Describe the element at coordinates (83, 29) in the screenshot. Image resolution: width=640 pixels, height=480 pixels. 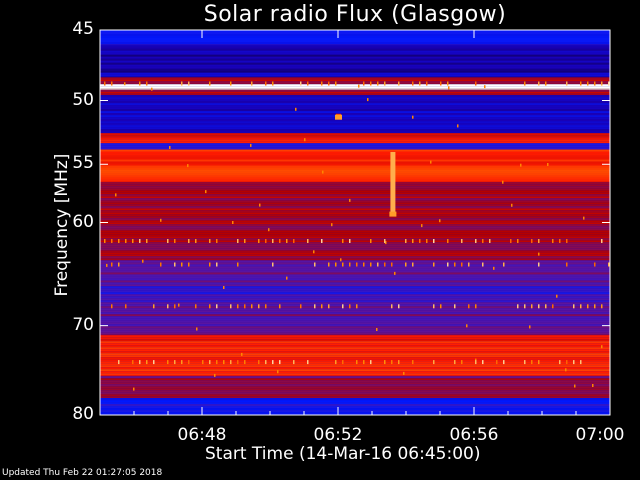
I see `y-tick-label: 45` at that location.